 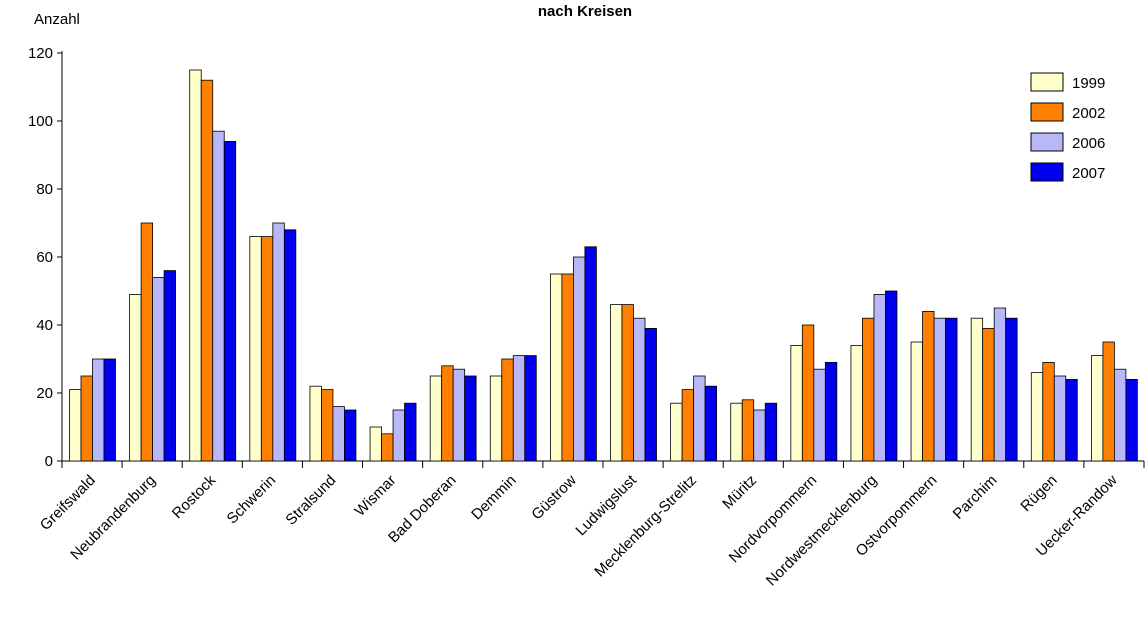 I want to click on y-tick-label: 100, so click(x=40, y=121).